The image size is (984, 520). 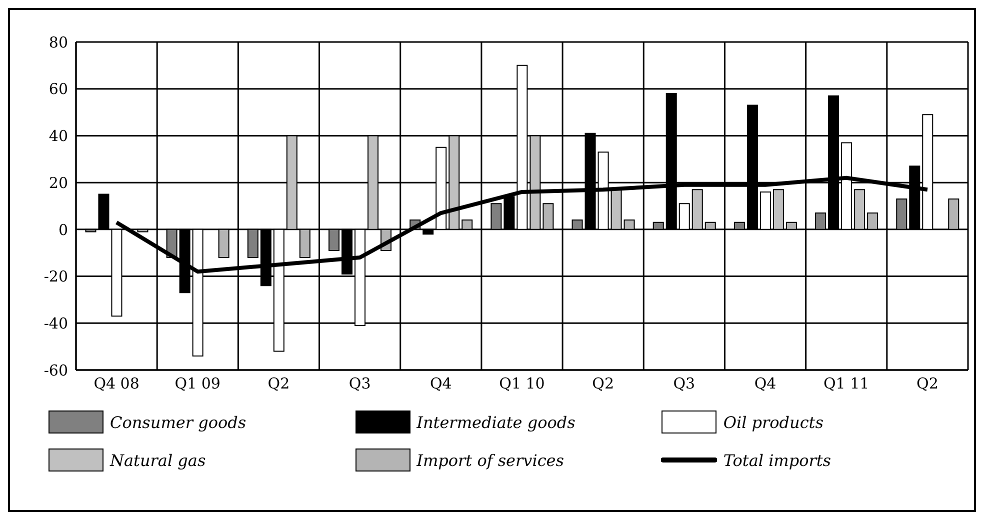 I want to click on legend-label: Consumer goods, so click(x=178, y=422).